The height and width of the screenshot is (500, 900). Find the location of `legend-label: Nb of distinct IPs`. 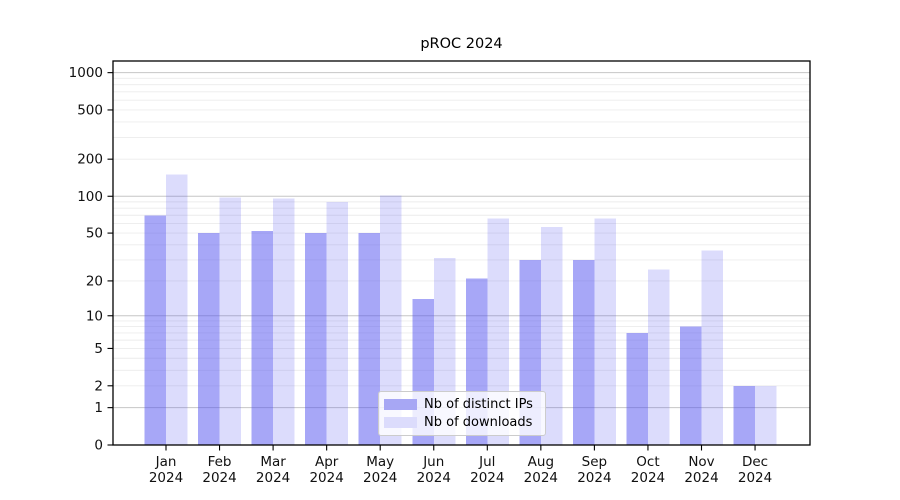

legend-label: Nb of distinct IPs is located at coordinates (478, 404).